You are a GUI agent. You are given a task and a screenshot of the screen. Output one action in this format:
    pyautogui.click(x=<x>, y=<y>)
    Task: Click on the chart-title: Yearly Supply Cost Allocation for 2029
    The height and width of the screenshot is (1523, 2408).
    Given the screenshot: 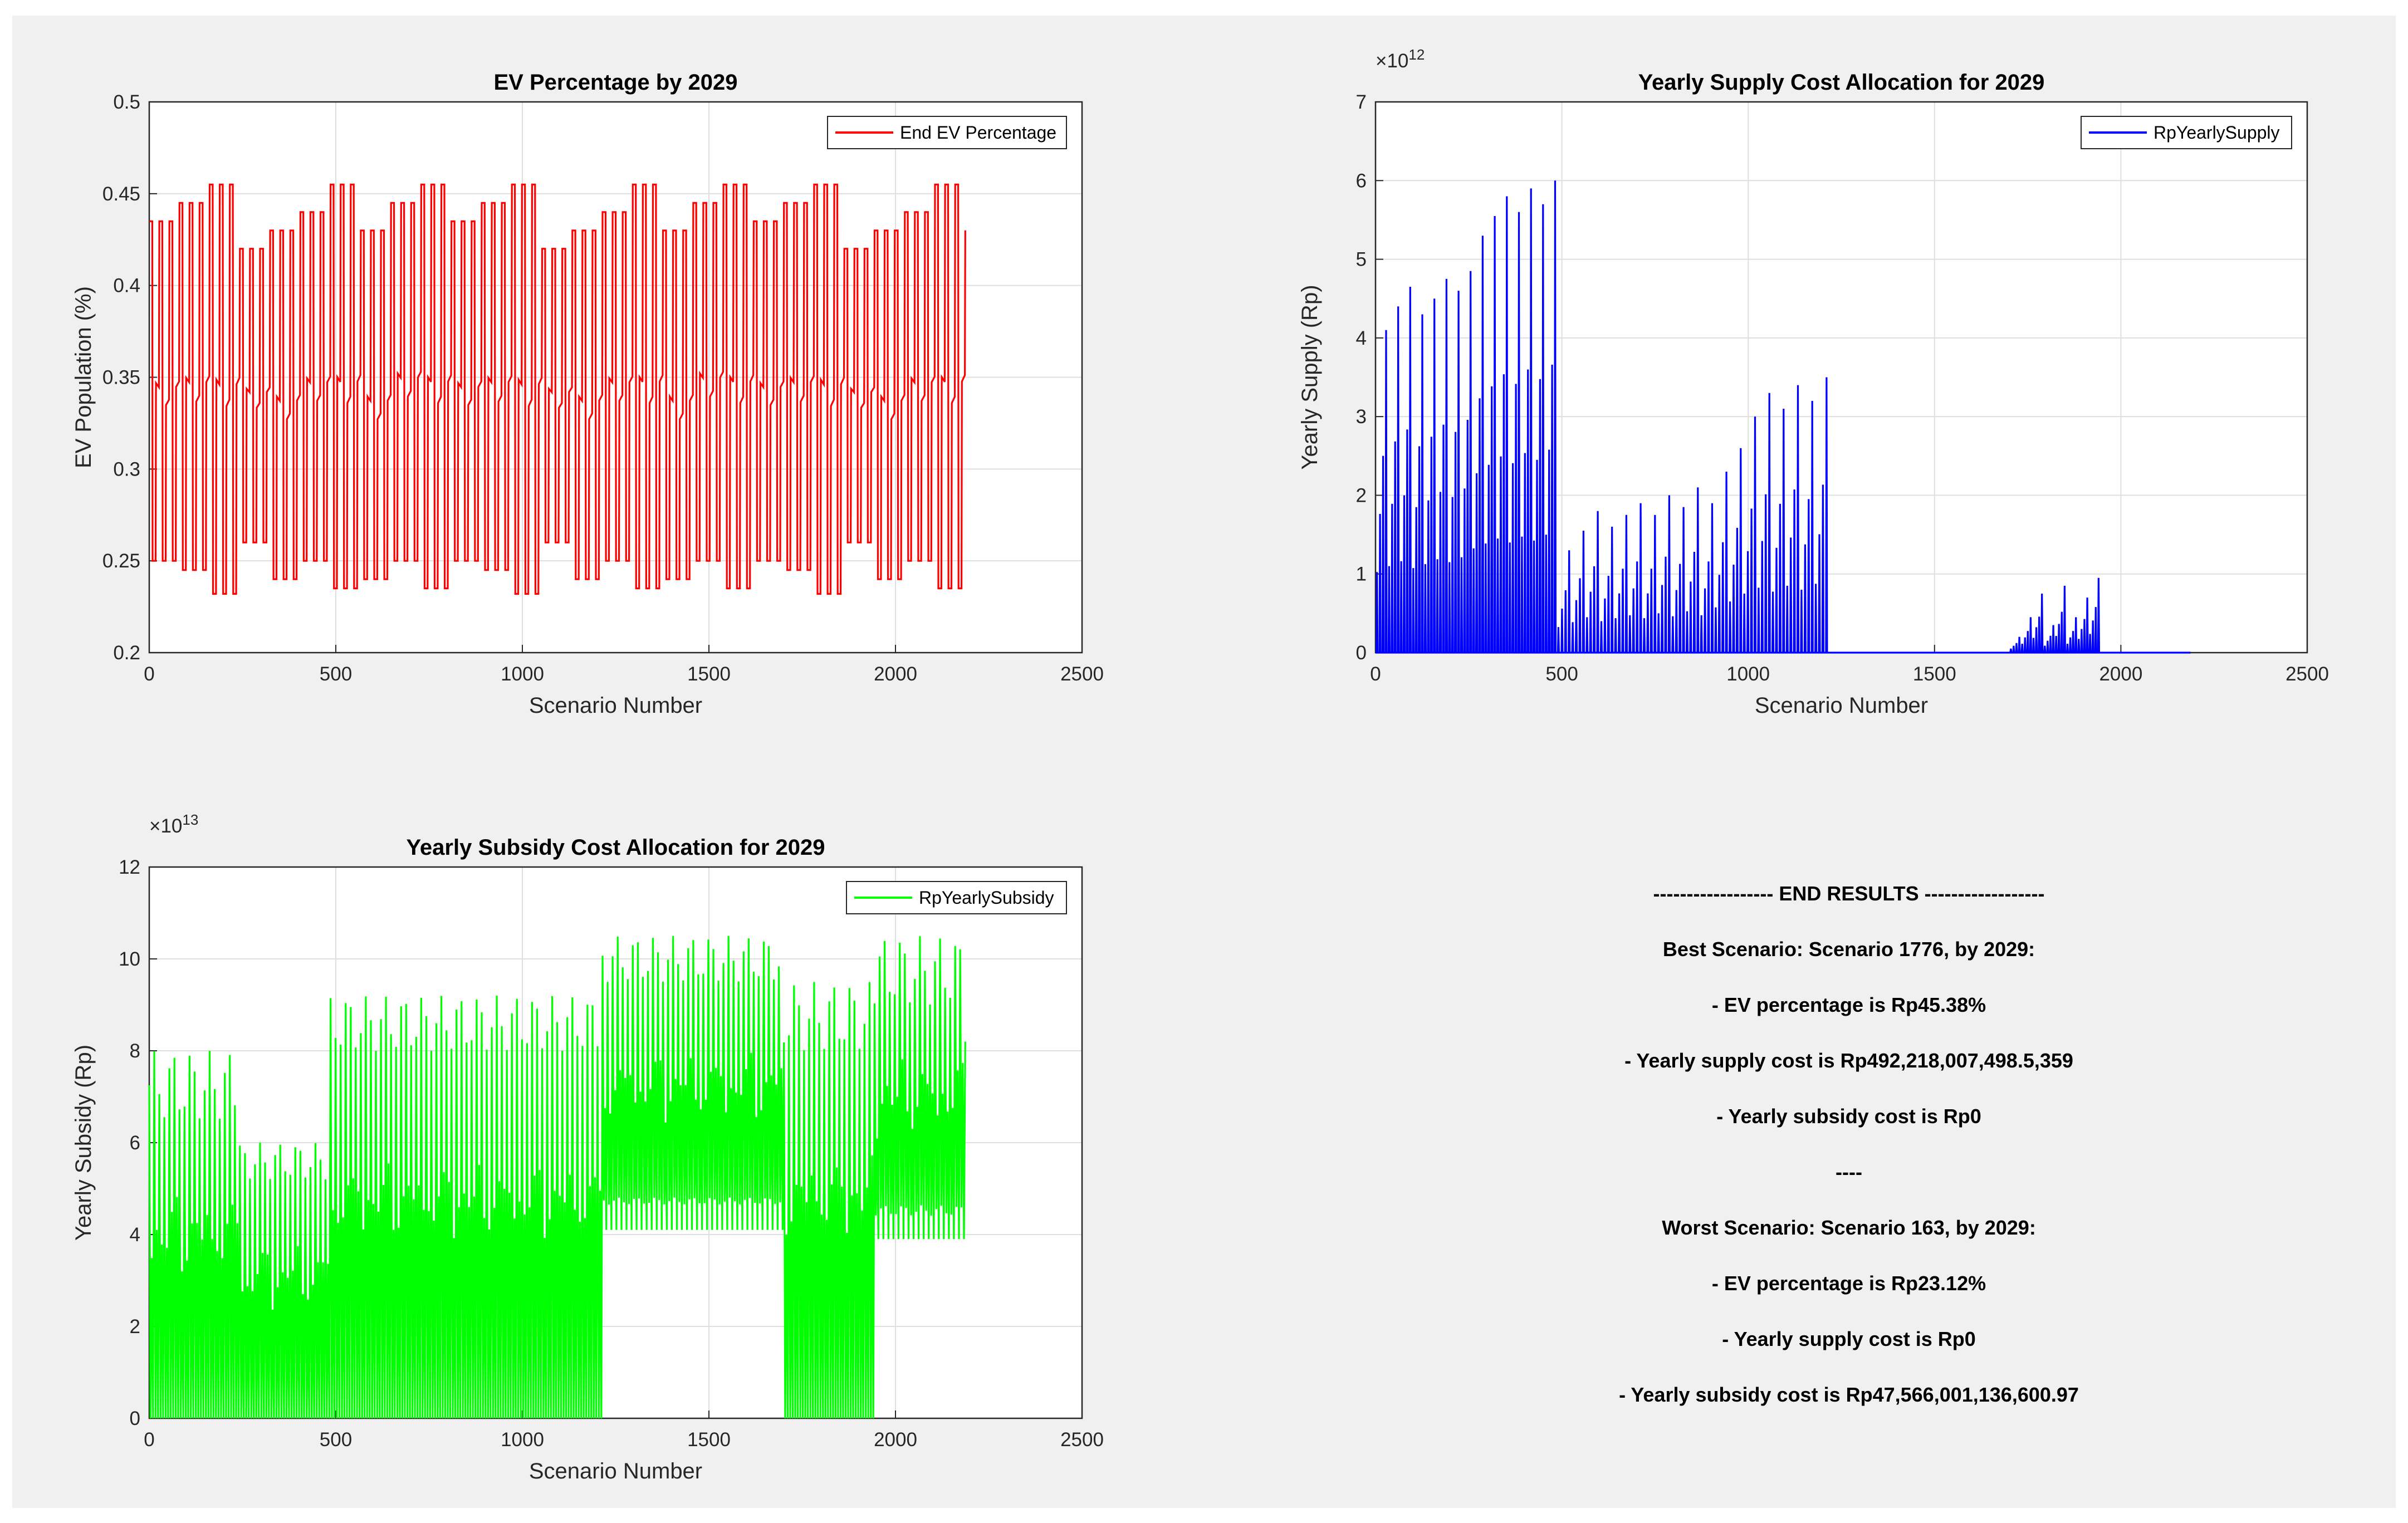 What is the action you would take?
    pyautogui.click(x=1841, y=83)
    